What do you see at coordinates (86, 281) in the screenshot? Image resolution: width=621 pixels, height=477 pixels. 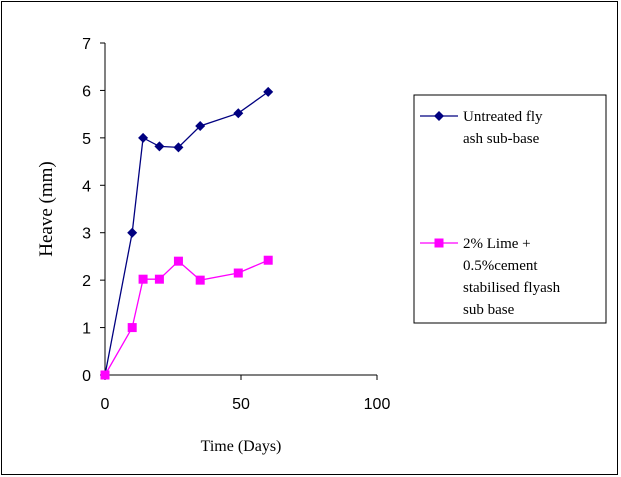 I see `y-tick-label: 2` at bounding box center [86, 281].